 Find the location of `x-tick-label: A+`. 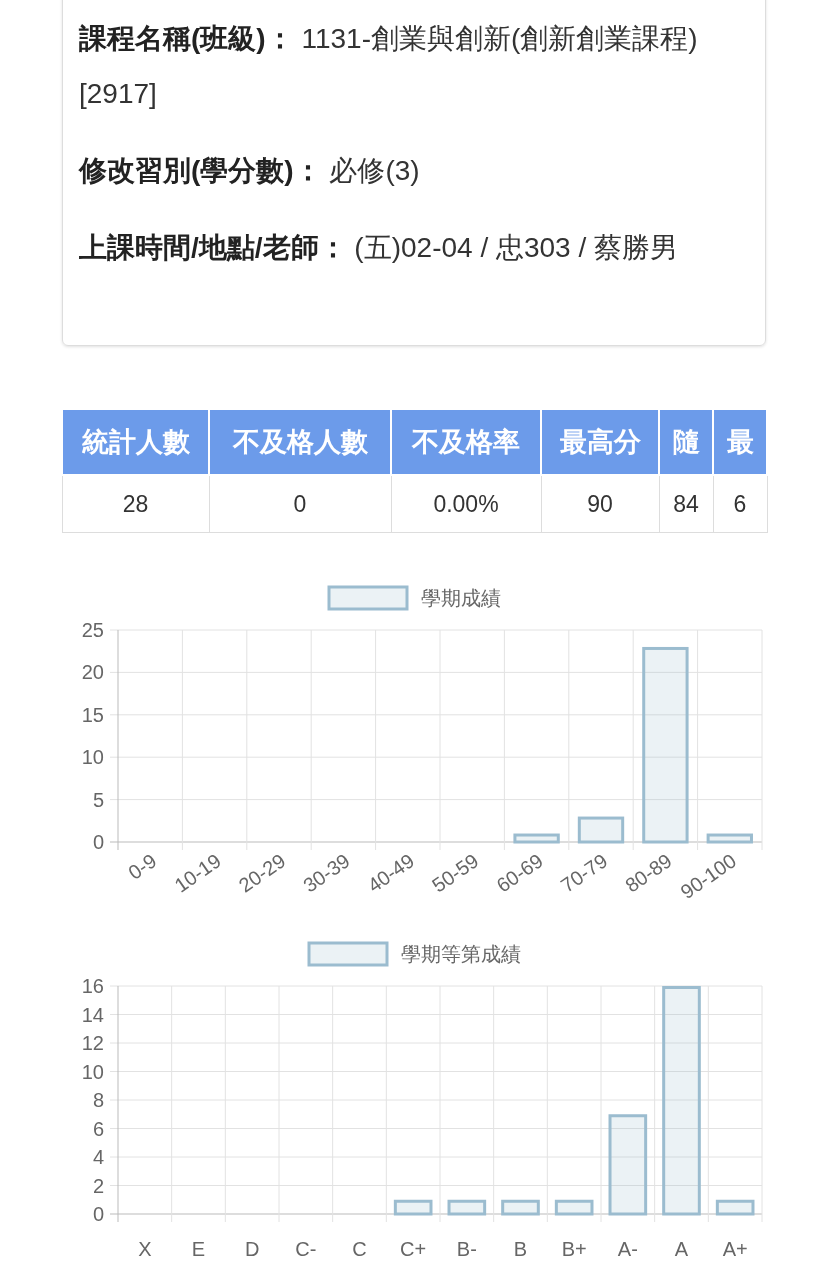

x-tick-label: A+ is located at coordinates (735, 1249).